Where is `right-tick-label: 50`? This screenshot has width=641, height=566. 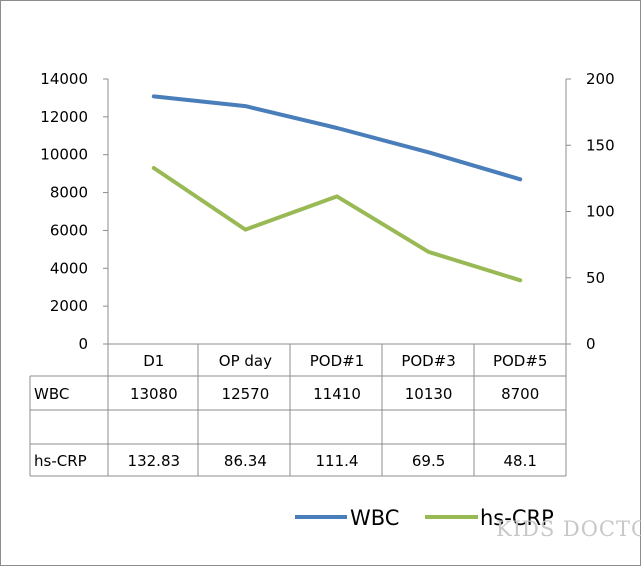 right-tick-label: 50 is located at coordinates (595, 278).